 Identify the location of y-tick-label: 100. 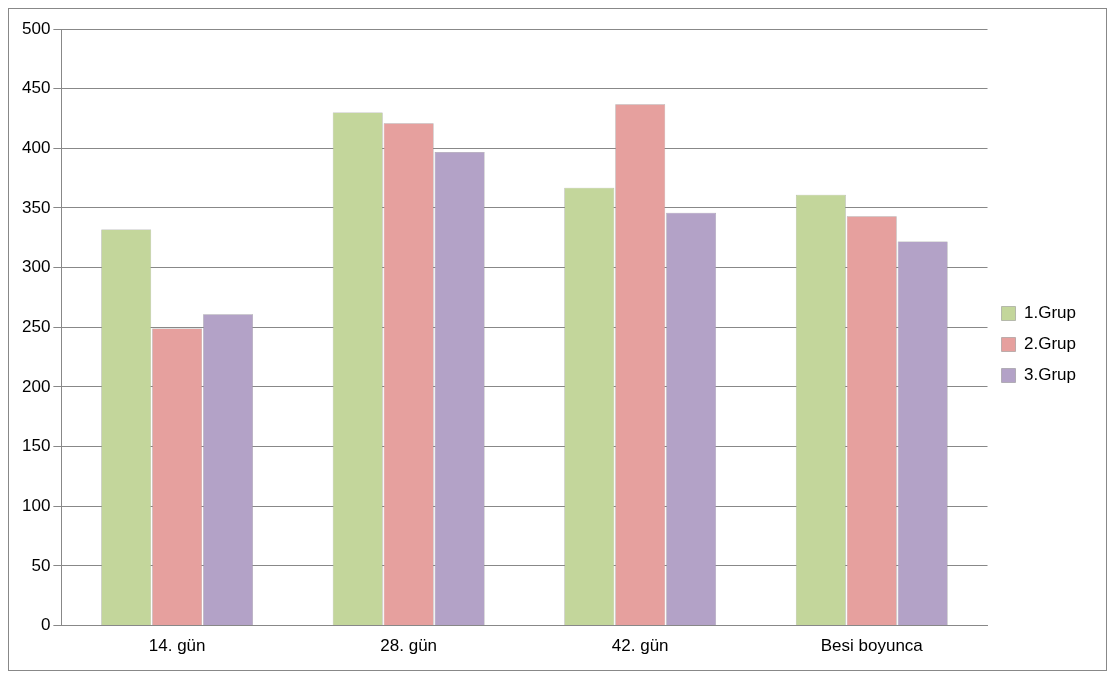
(36, 505).